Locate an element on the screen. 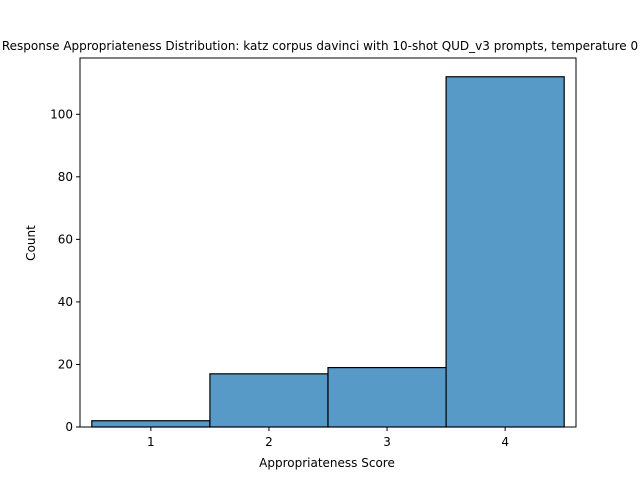 This screenshot has height=480, width=640. y-tick-label: 20 is located at coordinates (65, 364).